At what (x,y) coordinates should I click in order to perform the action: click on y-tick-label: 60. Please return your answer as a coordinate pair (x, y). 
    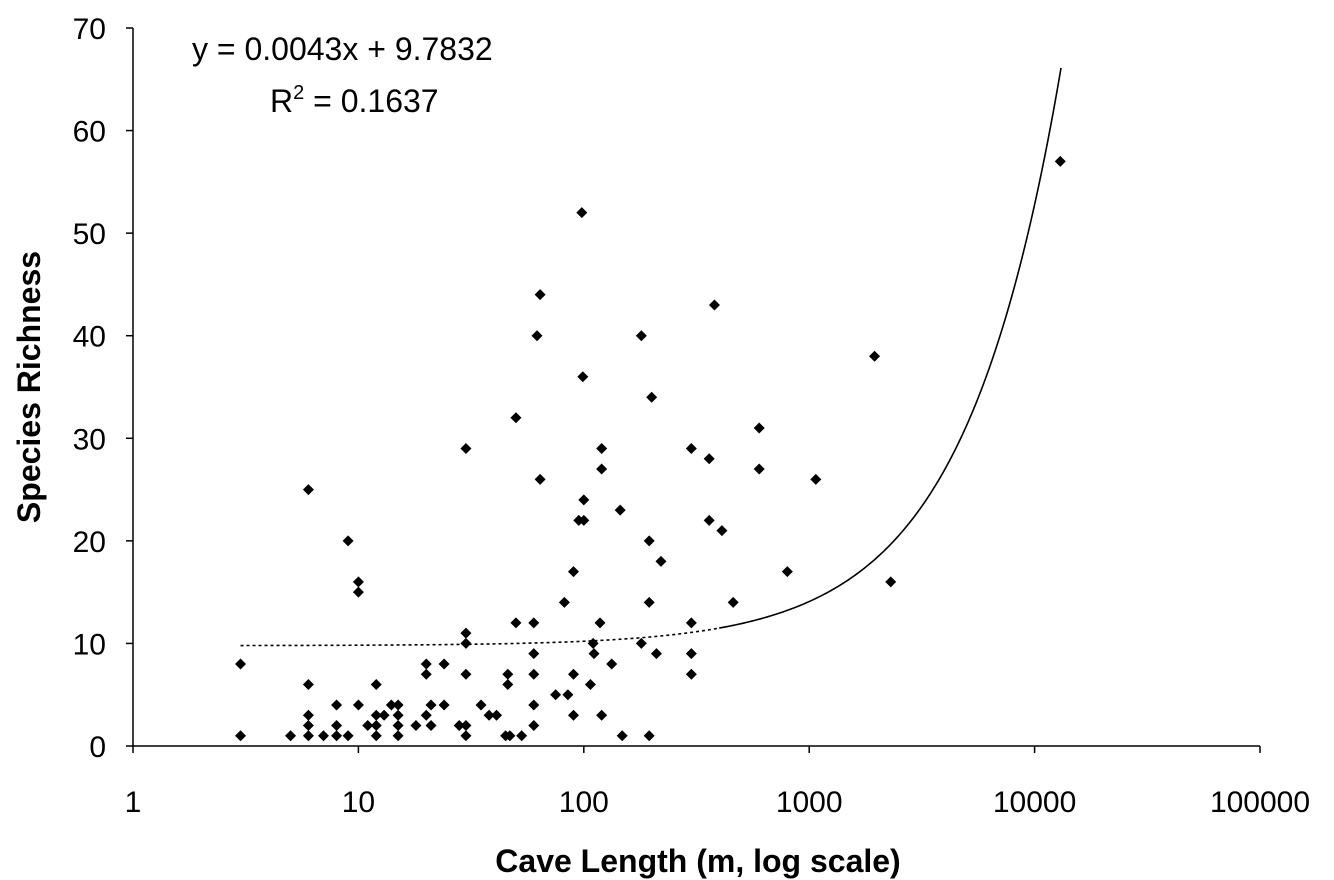
    Looking at the image, I should click on (89, 132).